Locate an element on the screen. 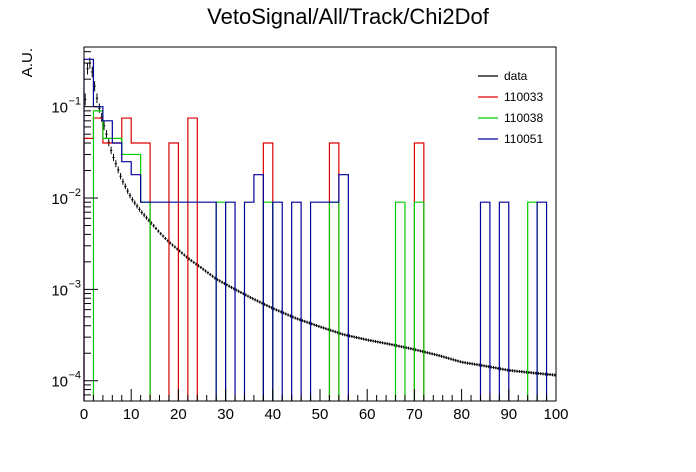 Image resolution: width=696 pixels, height=472 pixels. x-tick-label: 40 is located at coordinates (272, 414).